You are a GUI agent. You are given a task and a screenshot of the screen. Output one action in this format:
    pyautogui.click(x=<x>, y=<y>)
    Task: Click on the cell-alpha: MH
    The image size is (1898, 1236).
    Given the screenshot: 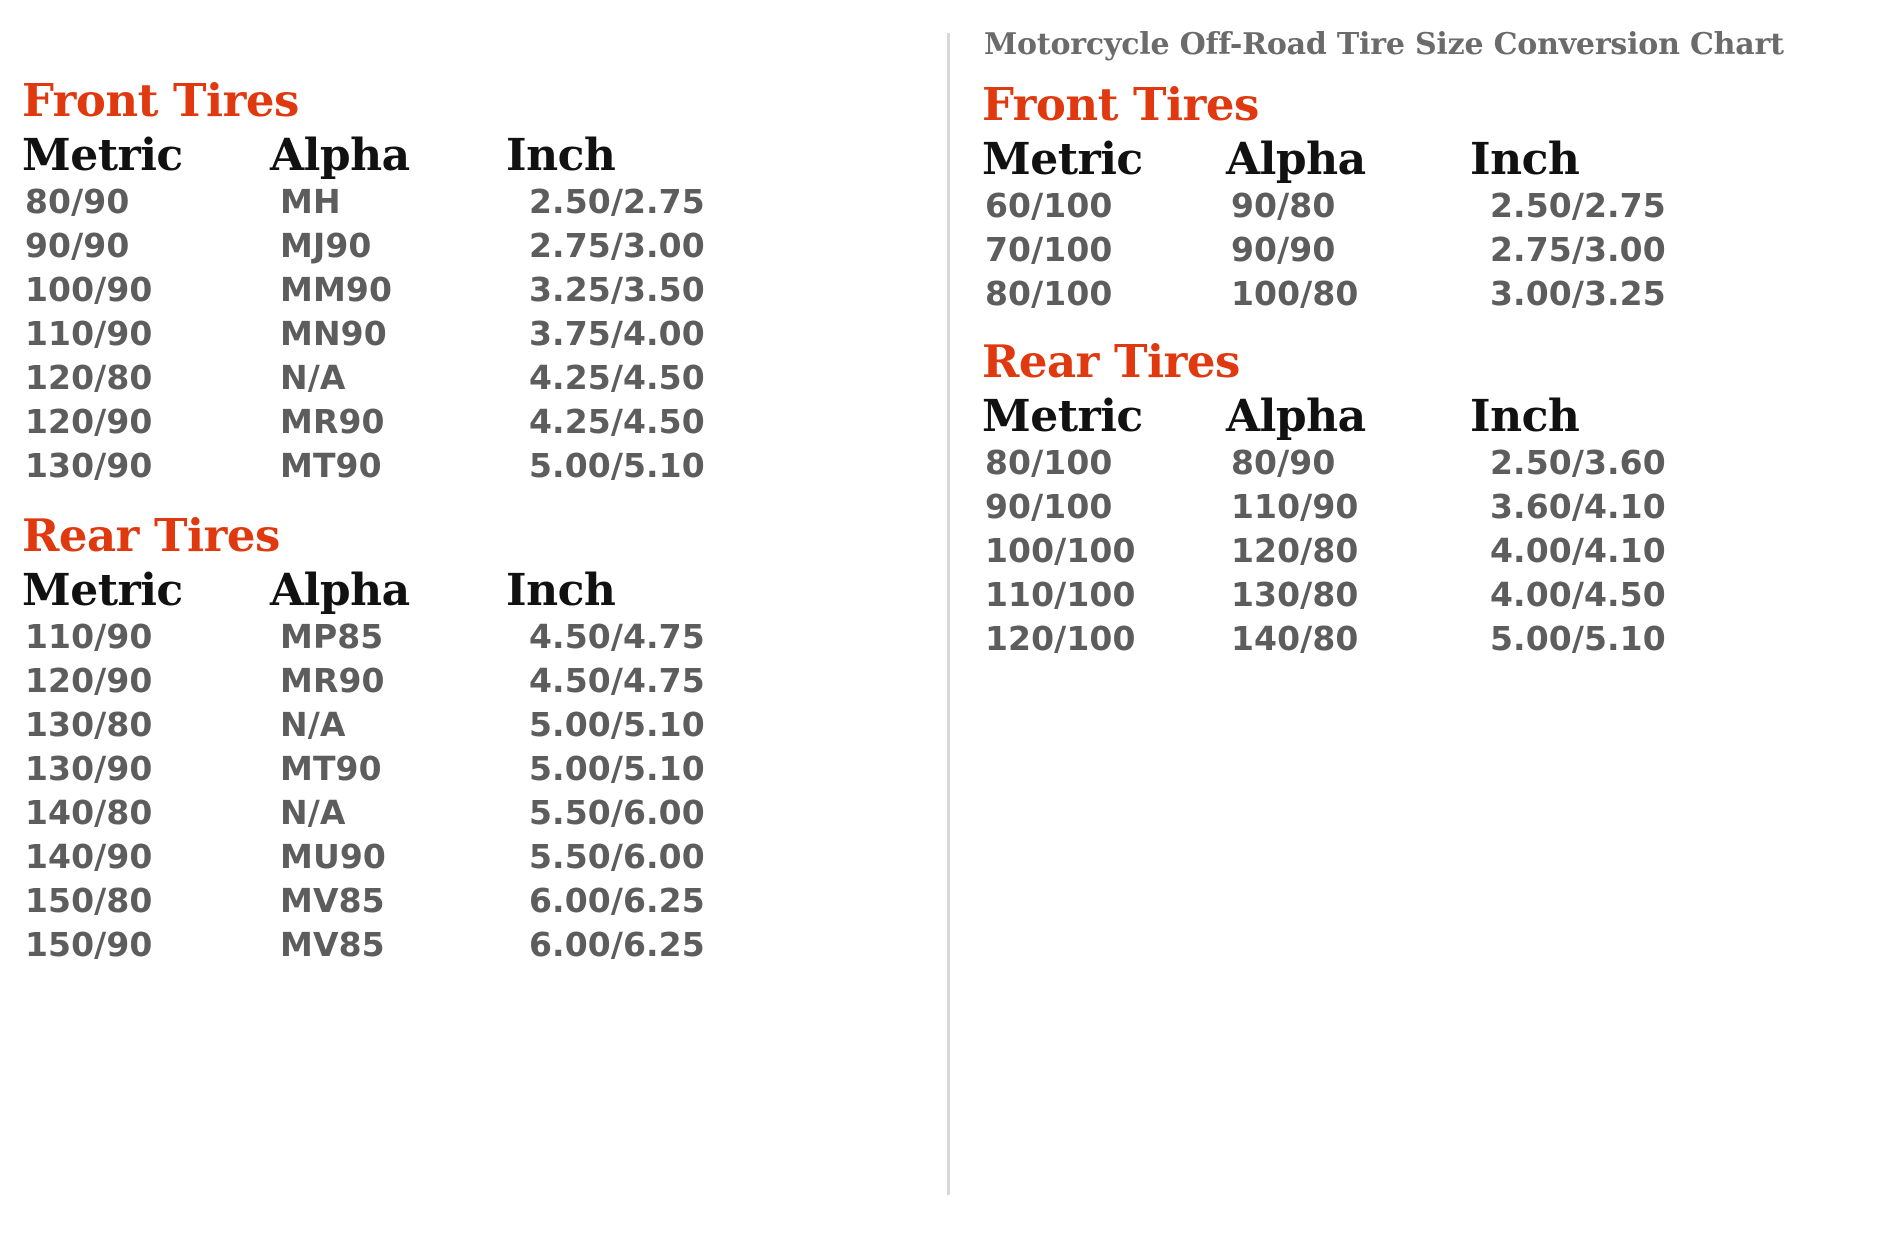 What is the action you would take?
    pyautogui.click(x=310, y=201)
    